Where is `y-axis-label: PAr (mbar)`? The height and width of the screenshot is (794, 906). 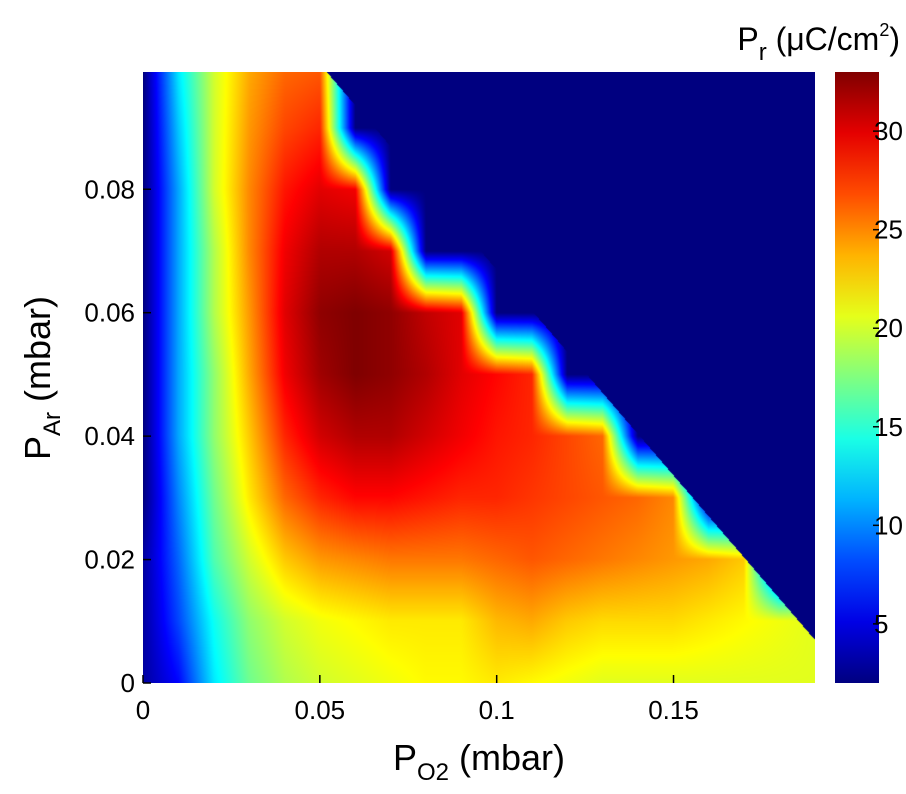 y-axis-label: PAr (mbar) is located at coordinates (41, 378).